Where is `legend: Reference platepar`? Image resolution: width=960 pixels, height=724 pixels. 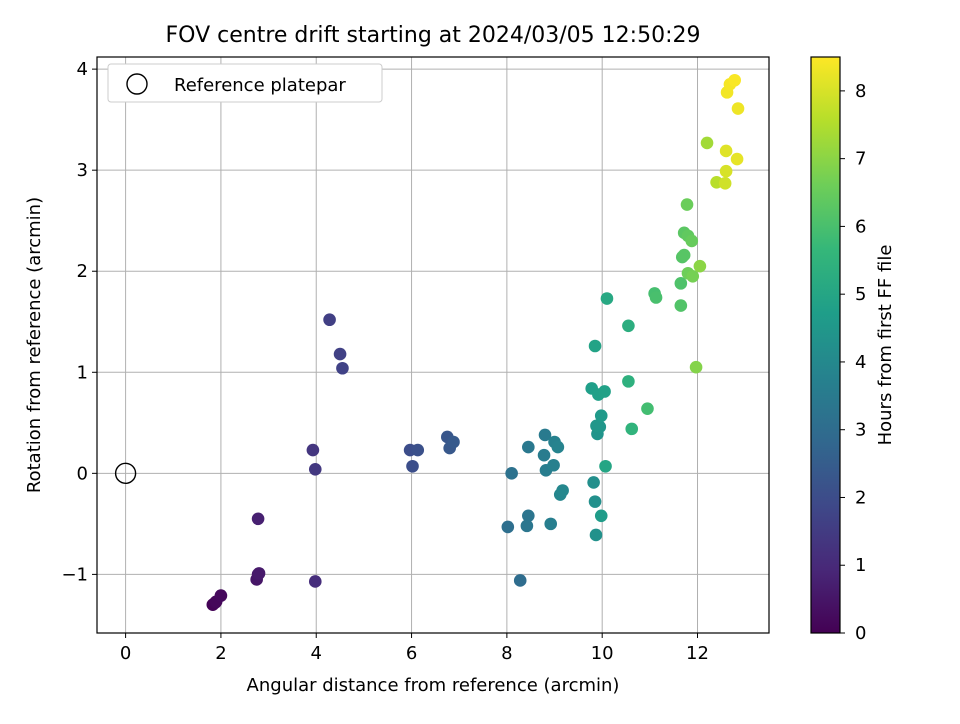
legend: Reference platepar is located at coordinates (245, 83).